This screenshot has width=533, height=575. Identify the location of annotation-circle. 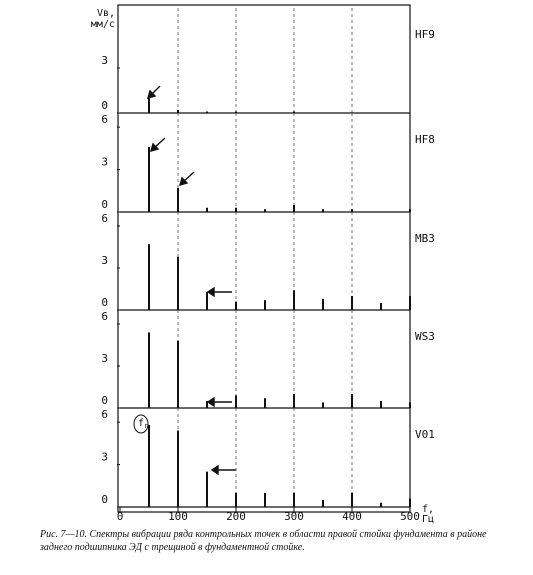
(141, 424).